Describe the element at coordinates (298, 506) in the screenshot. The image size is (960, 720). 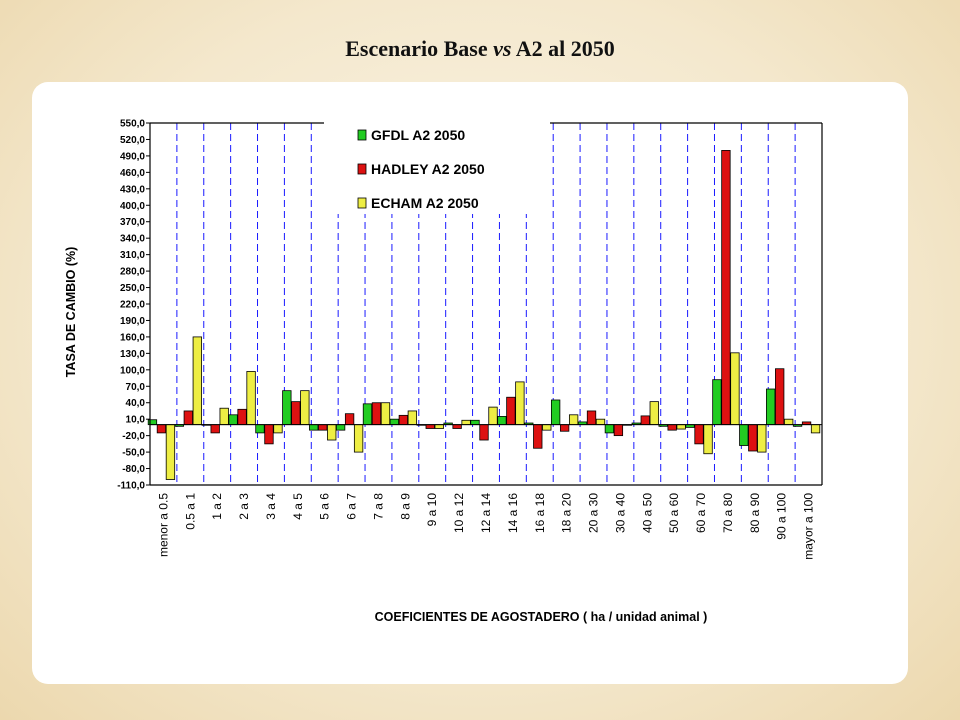
I see `x-tick-label: 4 a 5` at that location.